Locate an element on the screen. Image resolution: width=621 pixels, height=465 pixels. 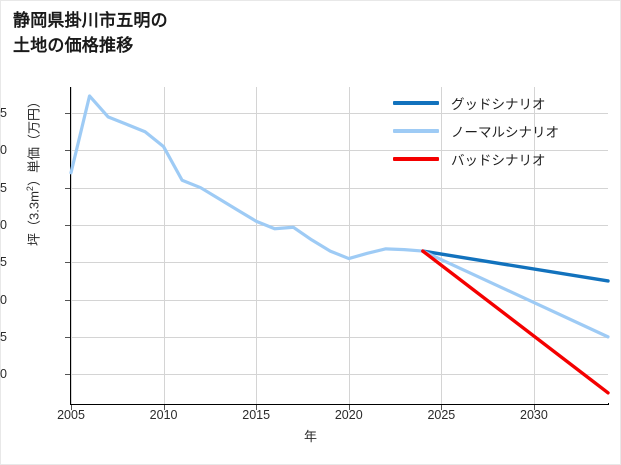
y-tick-label: 7.5 is located at coordinates (3, 336).